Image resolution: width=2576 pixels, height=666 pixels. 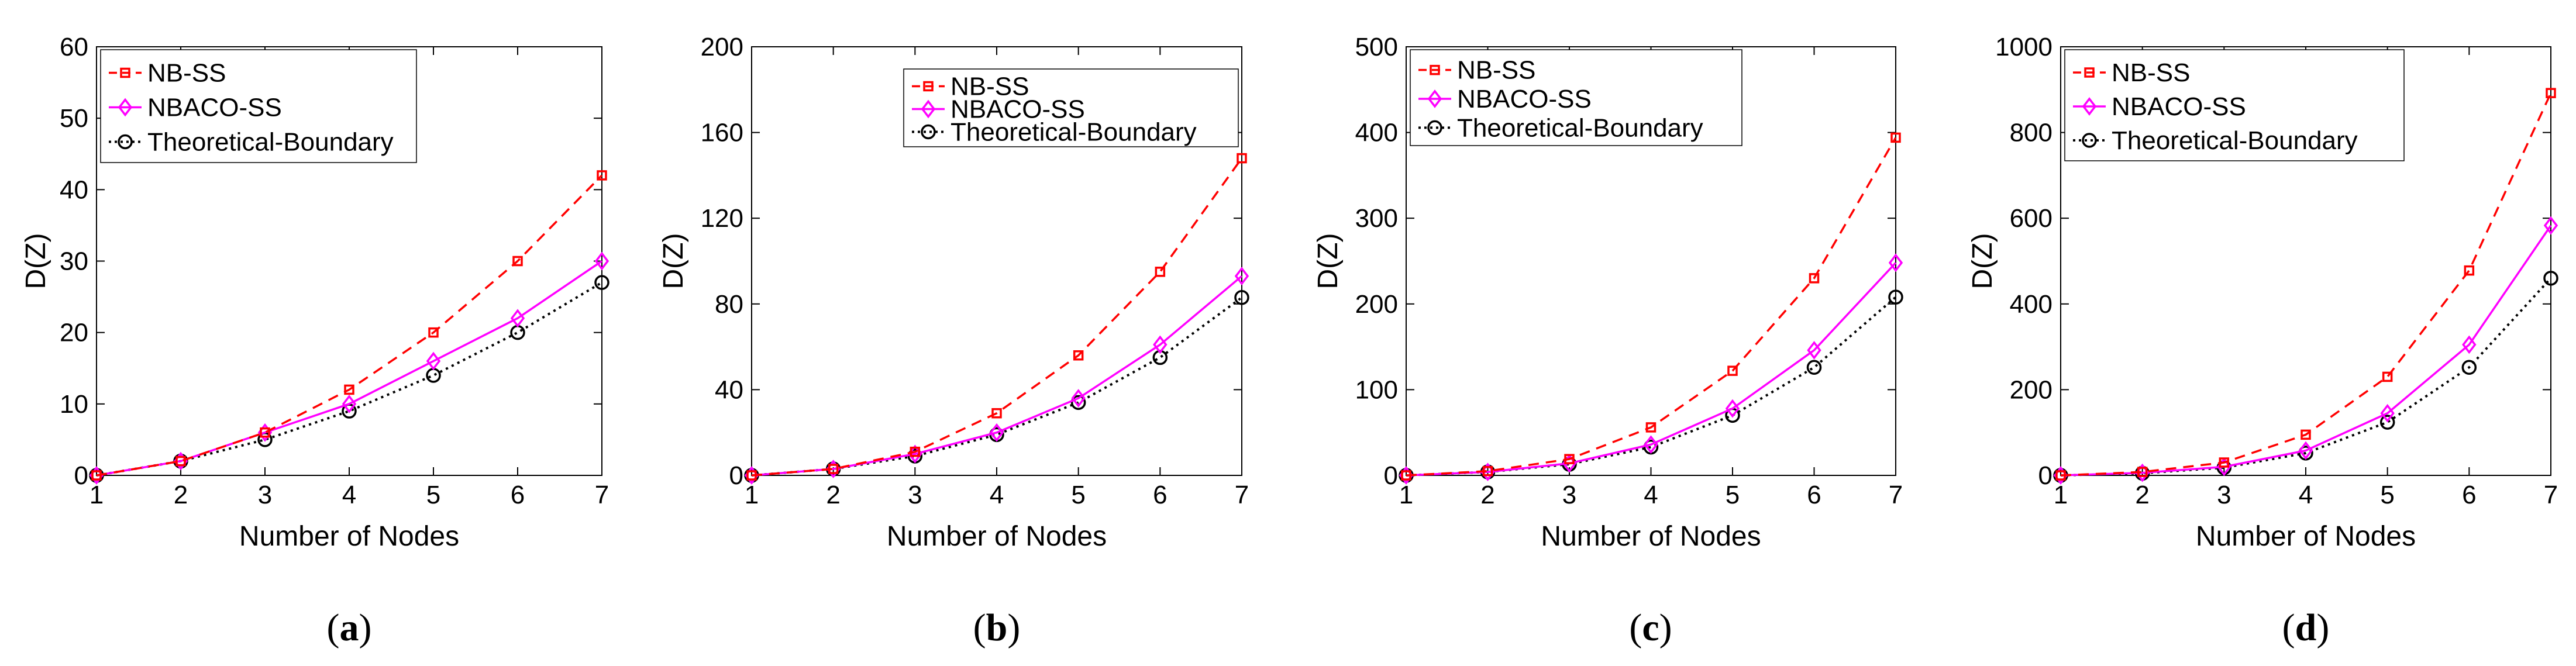 What do you see at coordinates (722, 133) in the screenshot?
I see `y-tick-label: 160` at bounding box center [722, 133].